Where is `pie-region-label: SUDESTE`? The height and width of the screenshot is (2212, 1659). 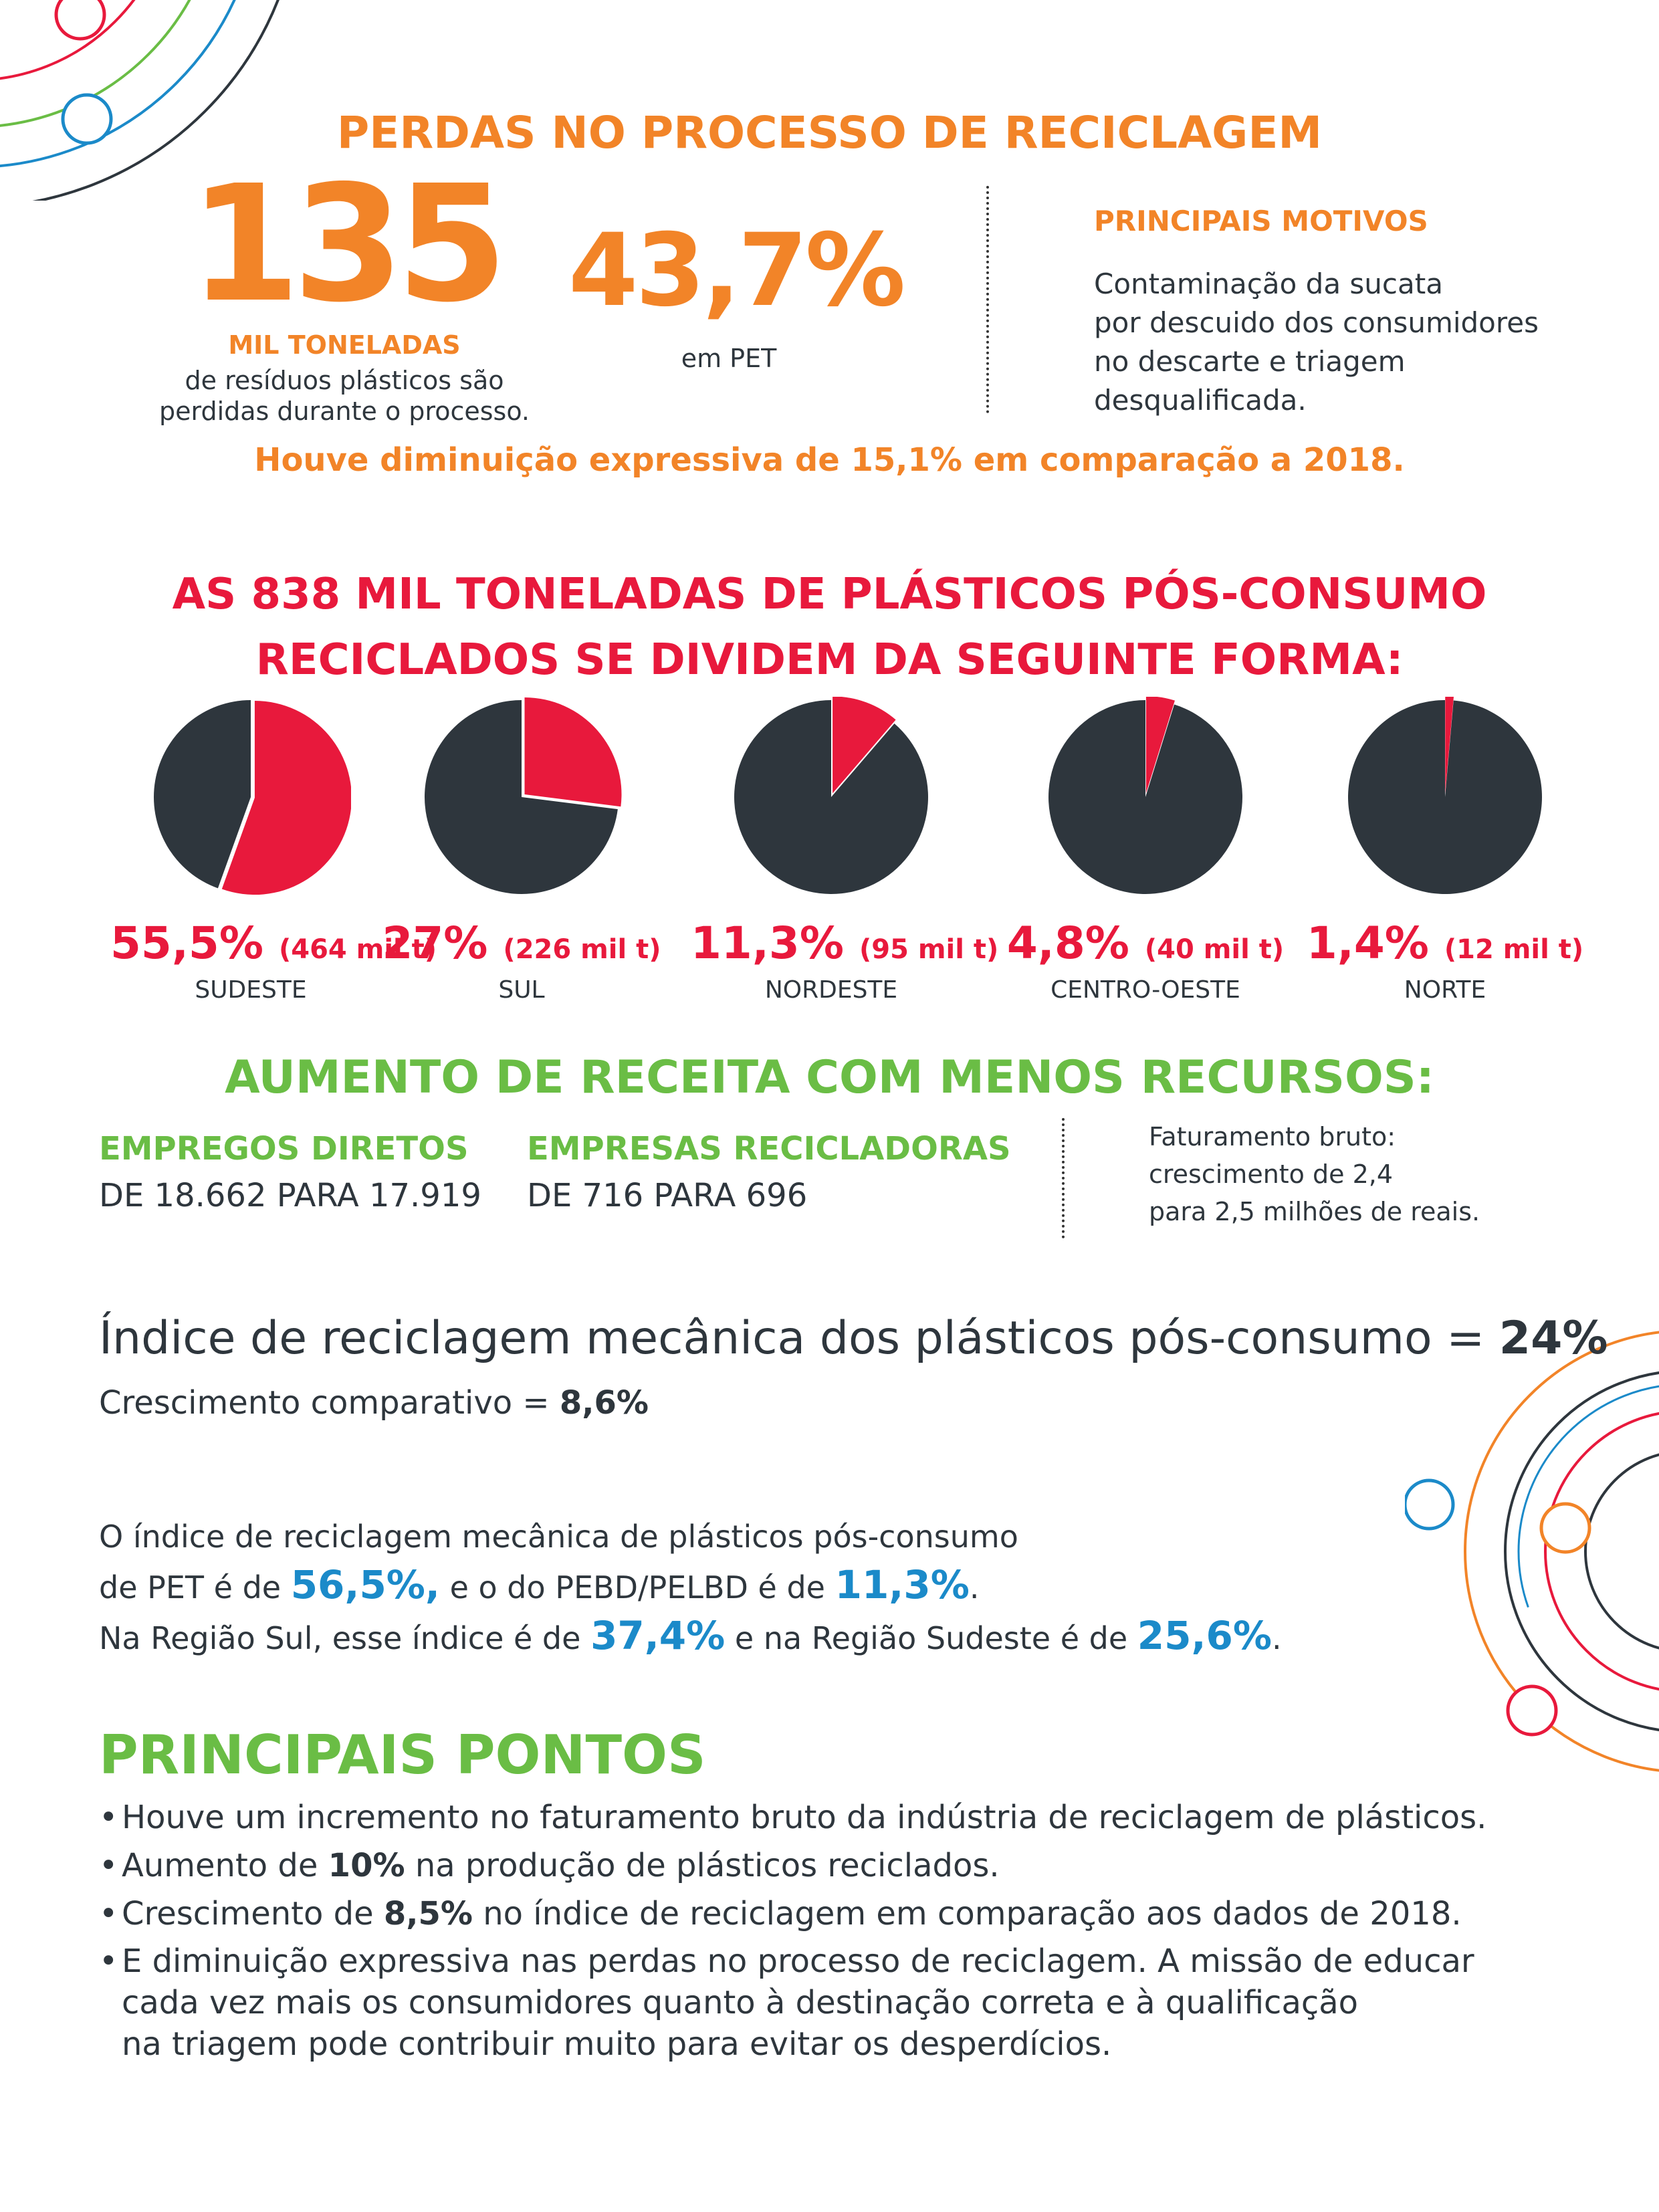 pie-region-label: SUDESTE is located at coordinates (251, 990).